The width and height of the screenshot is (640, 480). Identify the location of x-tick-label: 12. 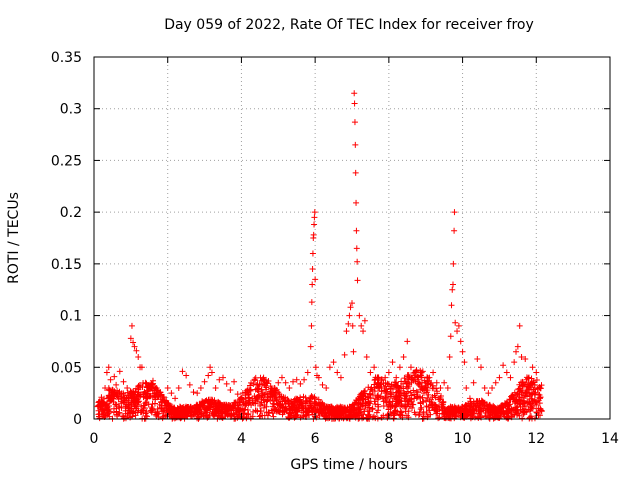
(536, 439).